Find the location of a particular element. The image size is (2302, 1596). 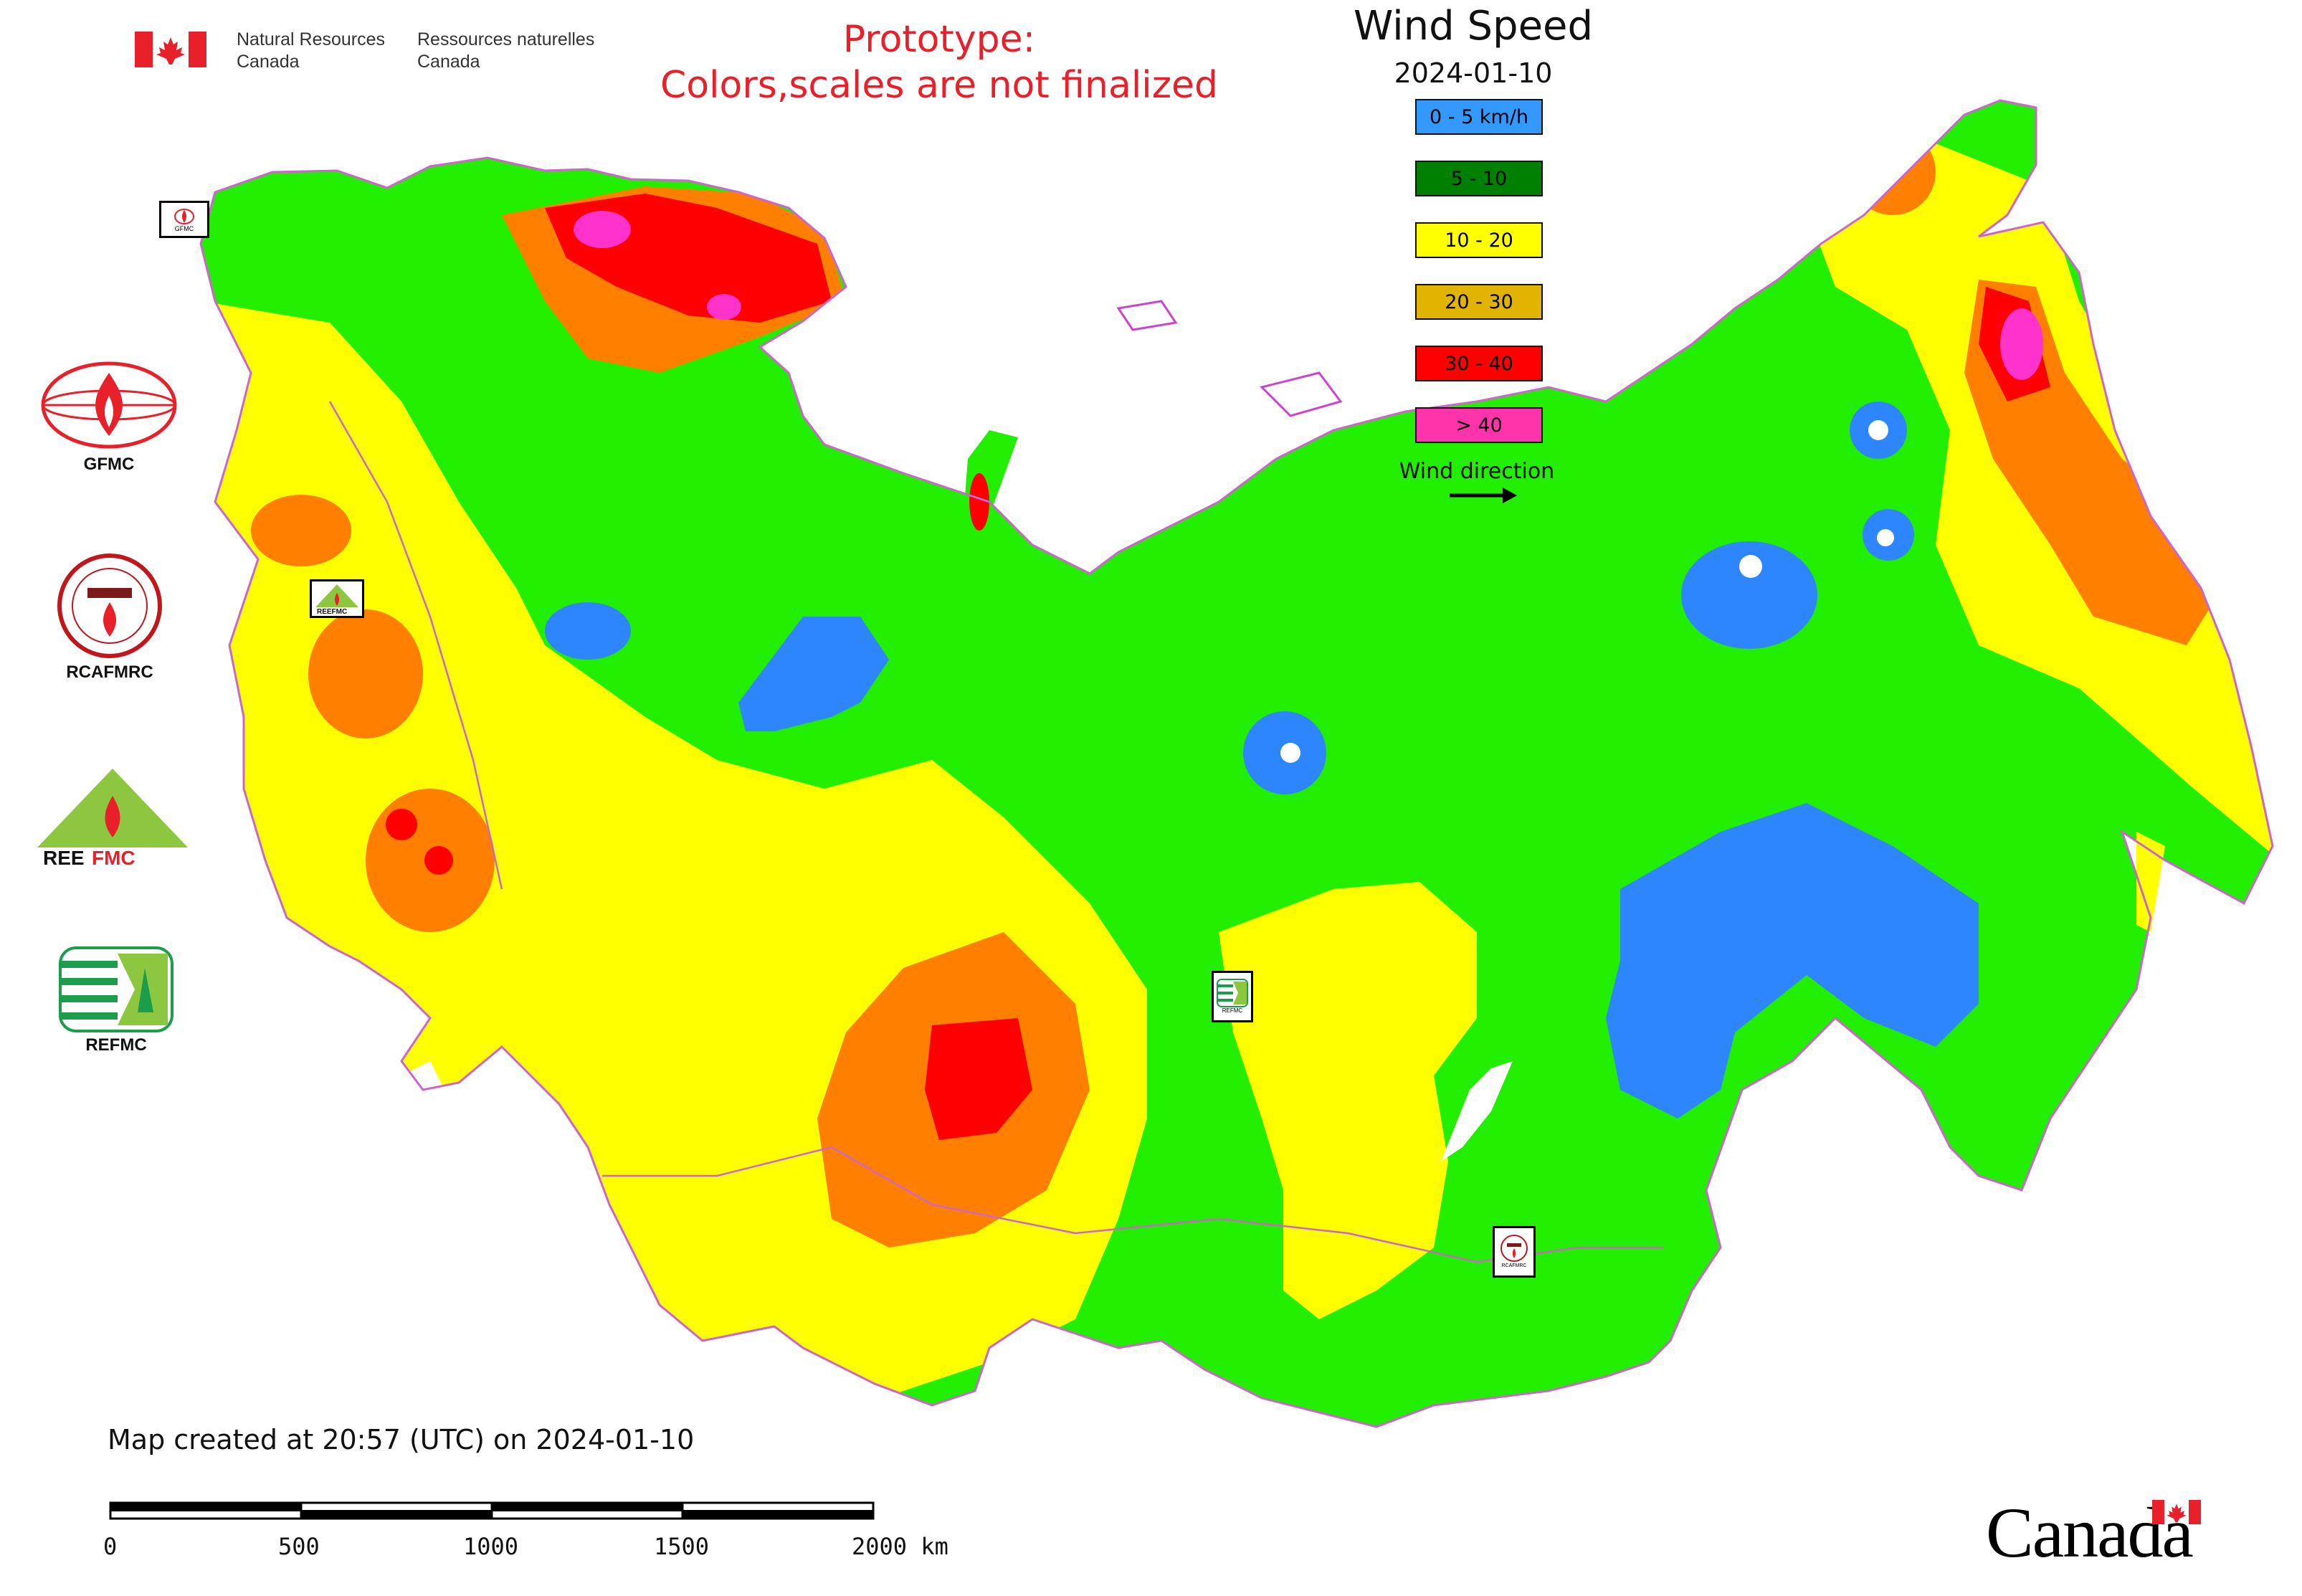

scale-label-500: 500 is located at coordinates (299, 1546).